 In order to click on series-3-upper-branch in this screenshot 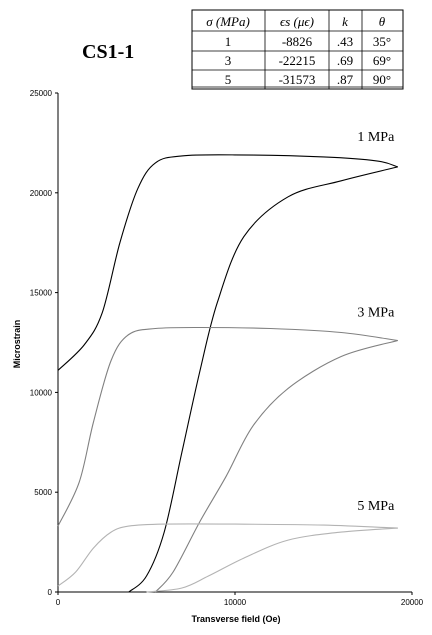, I will do `click(227, 555)`.